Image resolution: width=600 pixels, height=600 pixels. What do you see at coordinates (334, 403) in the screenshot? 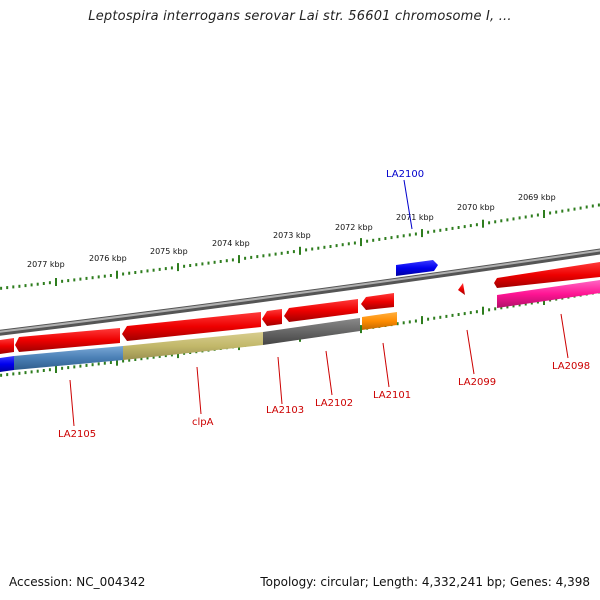
I see `gene-label-LA2102: LA2102` at bounding box center [334, 403].